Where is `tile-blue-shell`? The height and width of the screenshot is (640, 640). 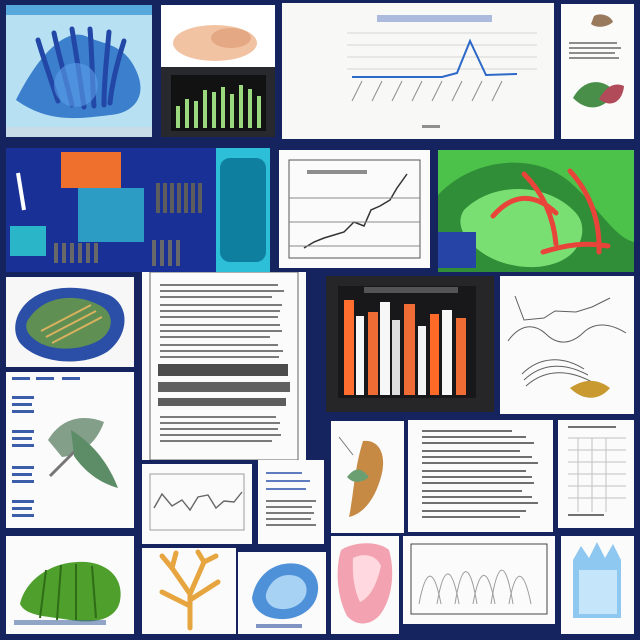 tile-blue-shell is located at coordinates (282, 593).